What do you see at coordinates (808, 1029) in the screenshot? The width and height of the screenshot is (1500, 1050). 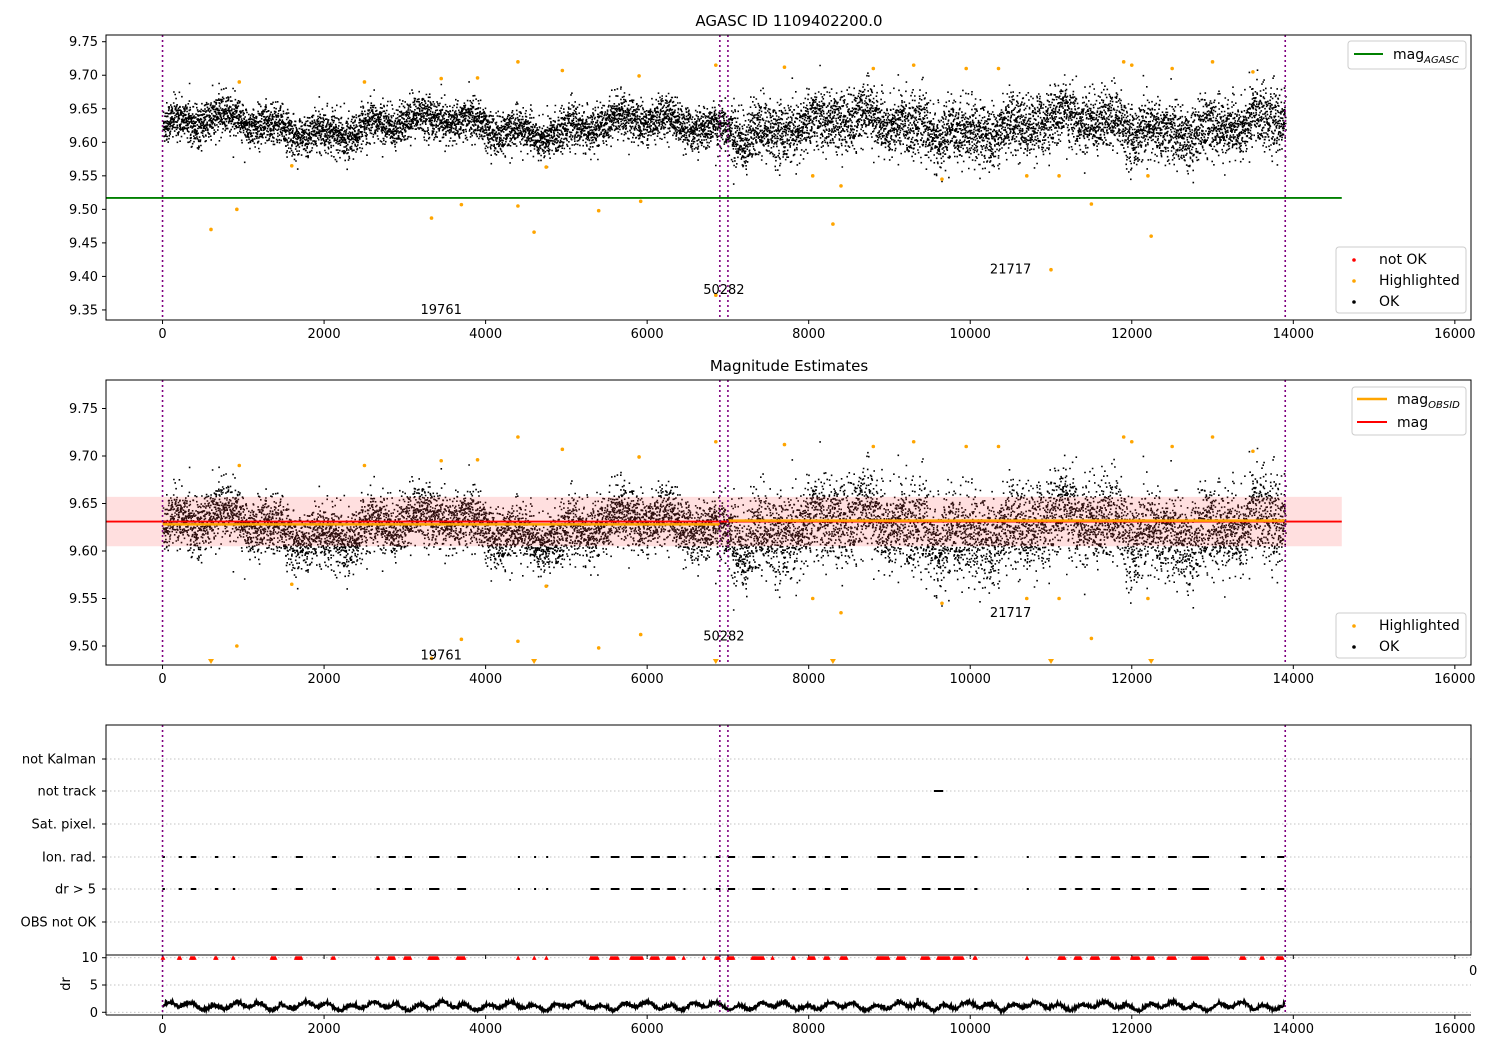 I see `x-tick-label: 8000` at bounding box center [808, 1029].